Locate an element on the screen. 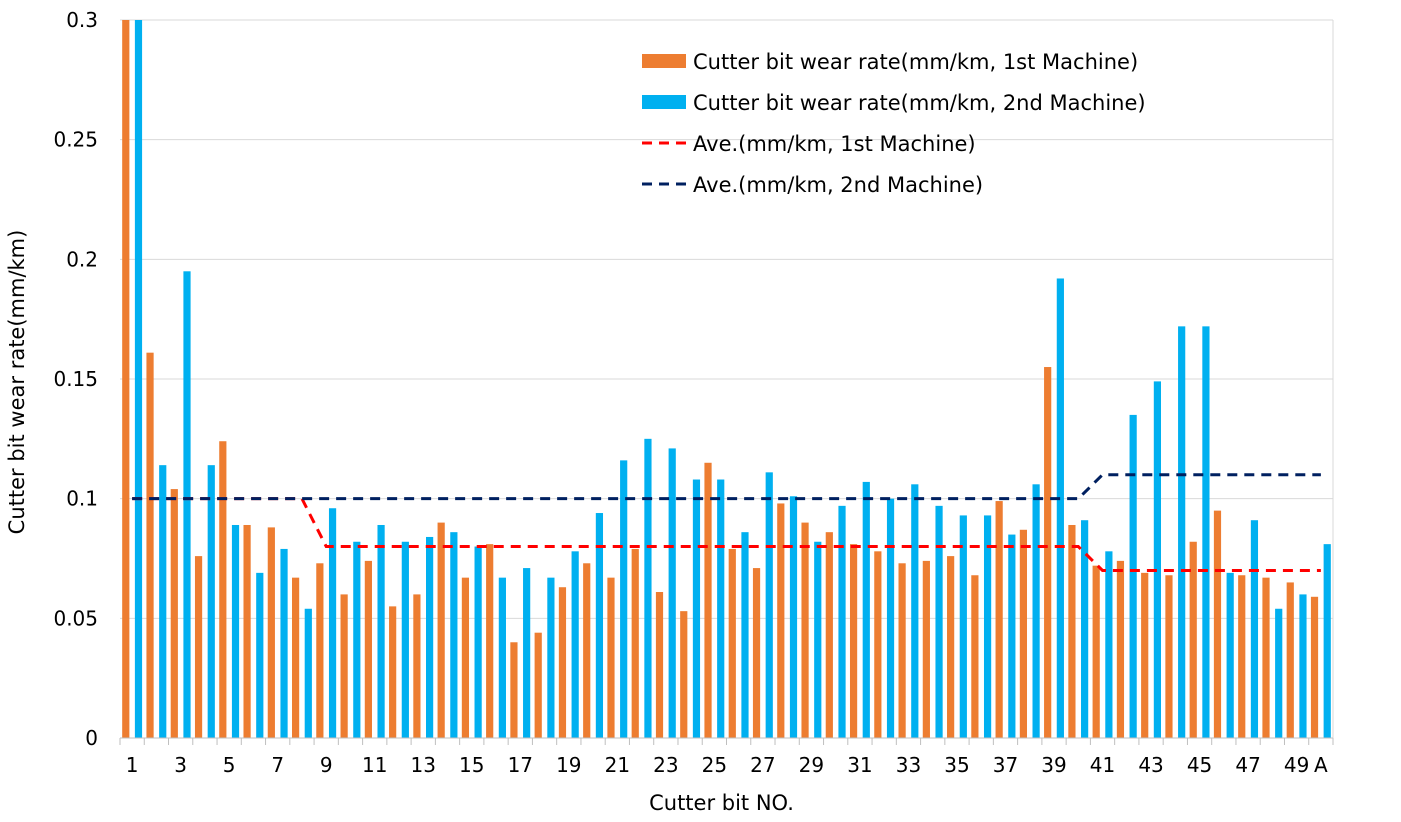 The width and height of the screenshot is (1401, 822). x-tick-label: 31 is located at coordinates (859, 765).